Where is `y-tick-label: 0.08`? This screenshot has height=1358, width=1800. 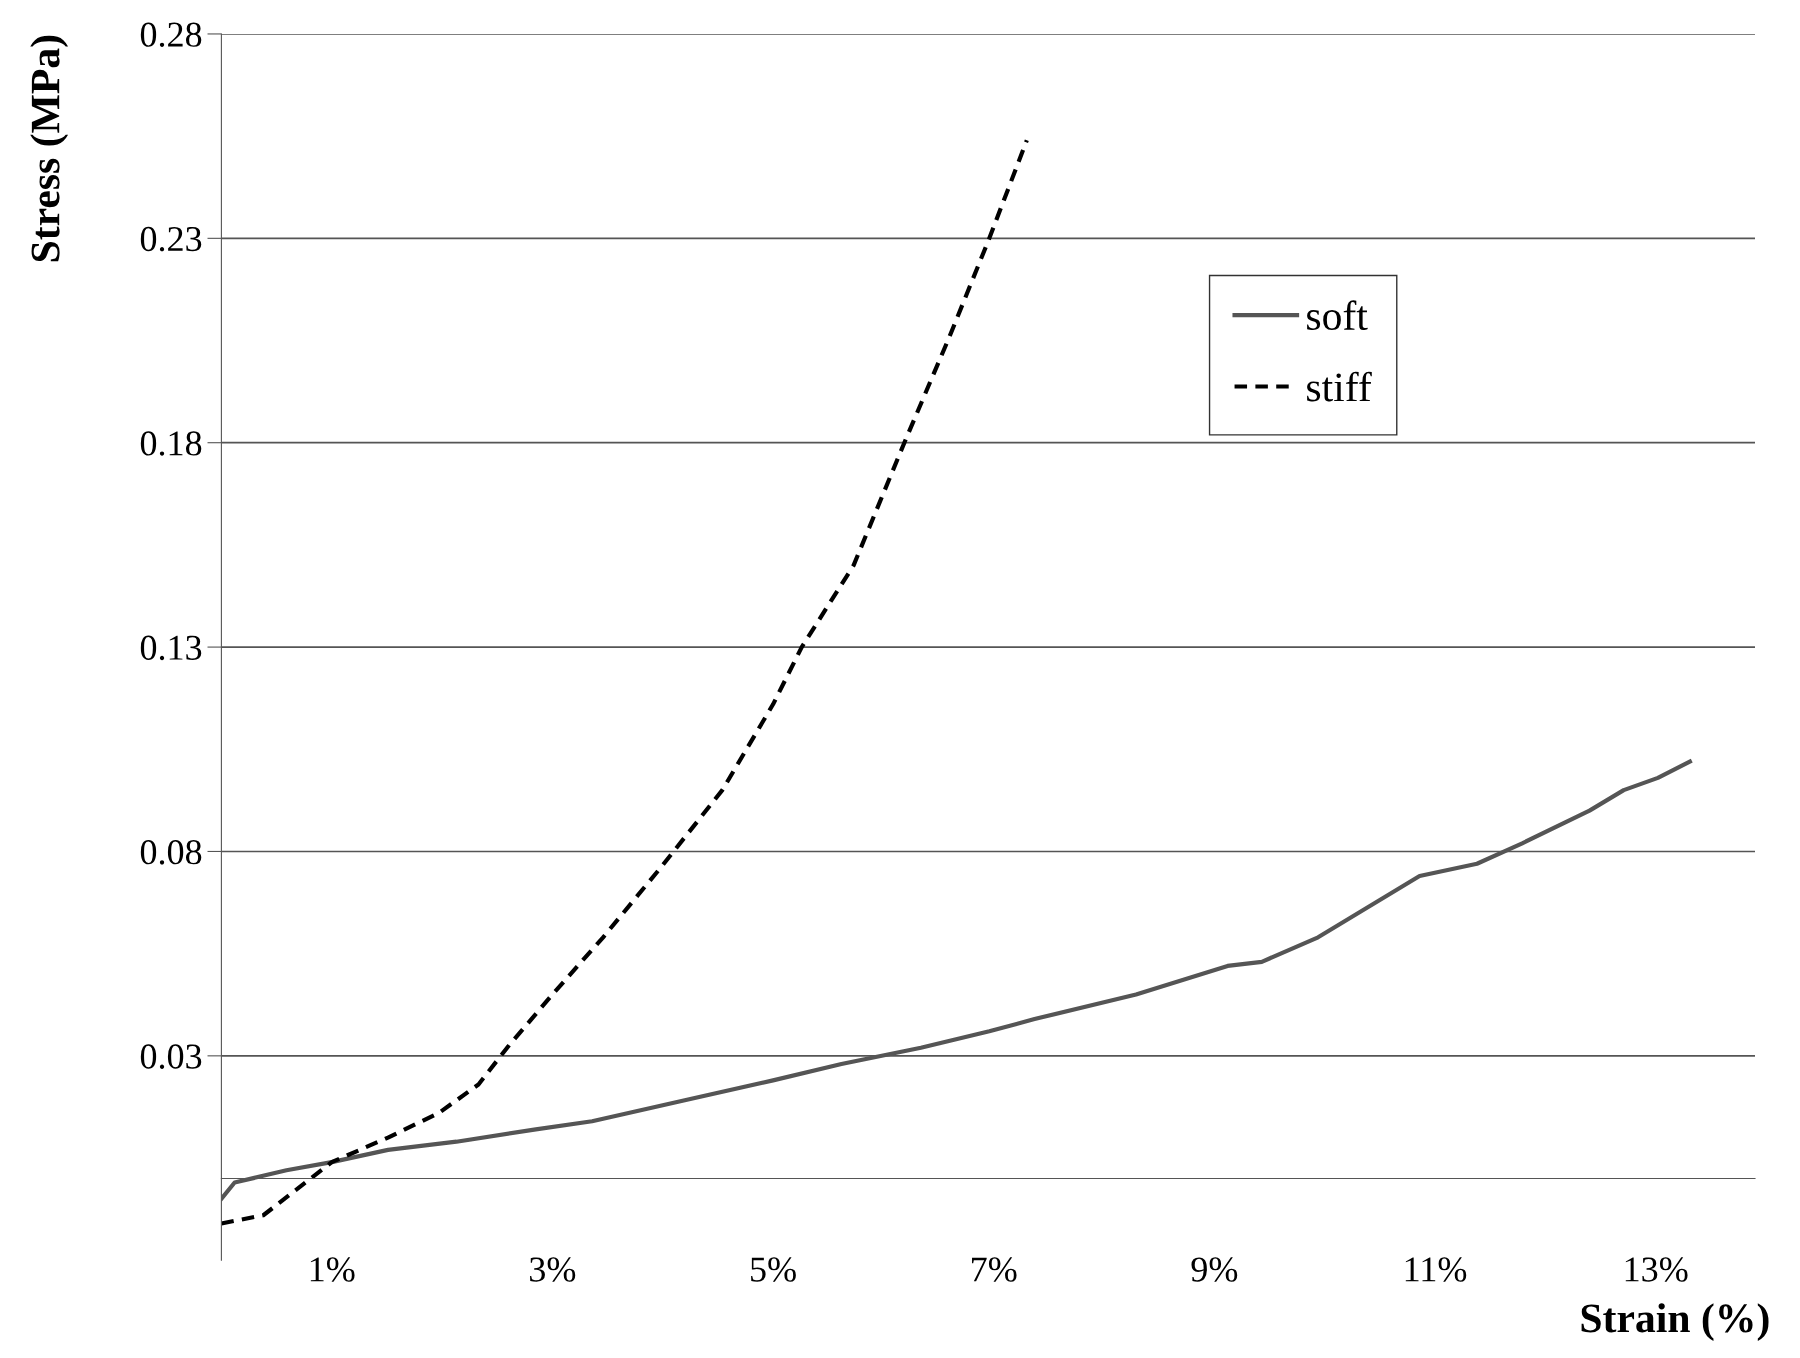 y-tick-label: 0.08 is located at coordinates (171, 852).